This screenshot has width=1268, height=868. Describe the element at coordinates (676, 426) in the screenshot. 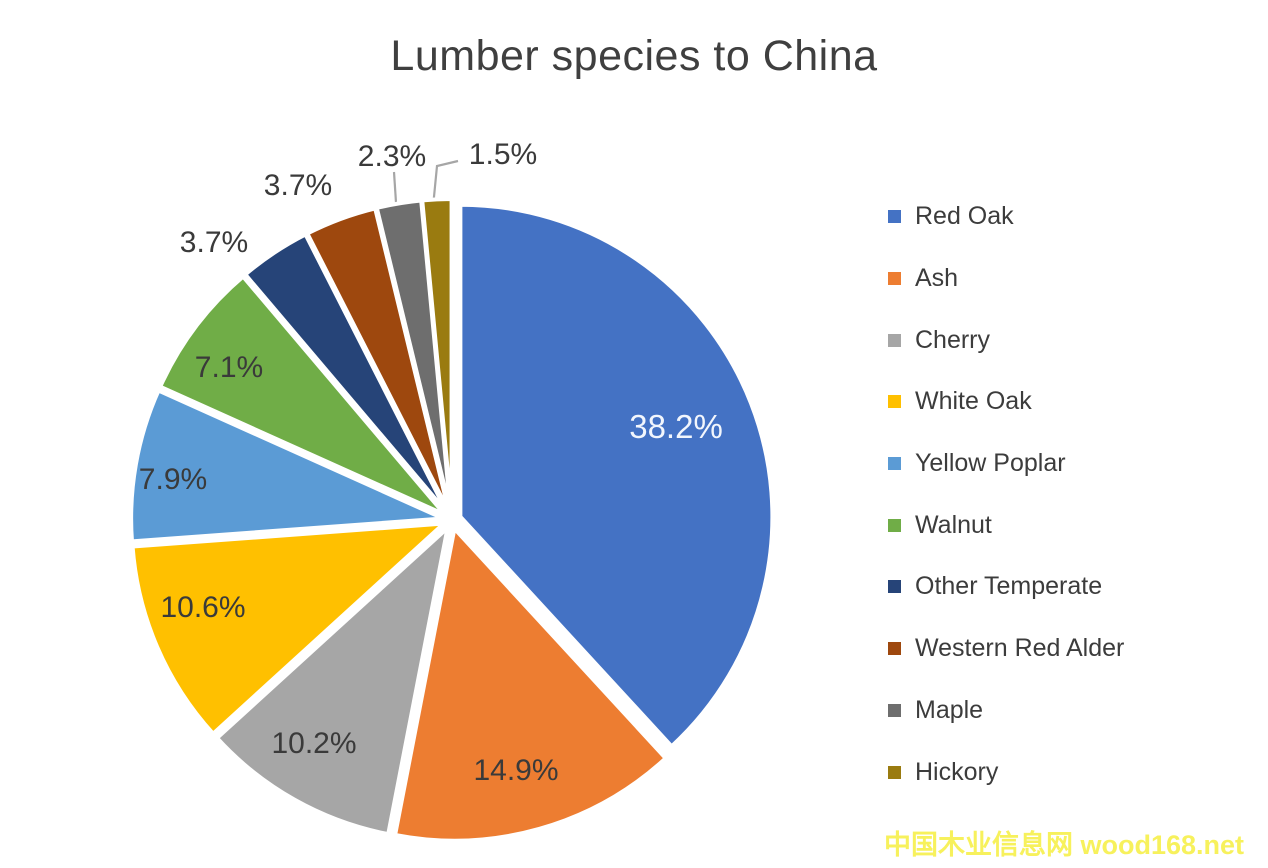

I see `pie-label-red-oak: 38.2%` at that location.